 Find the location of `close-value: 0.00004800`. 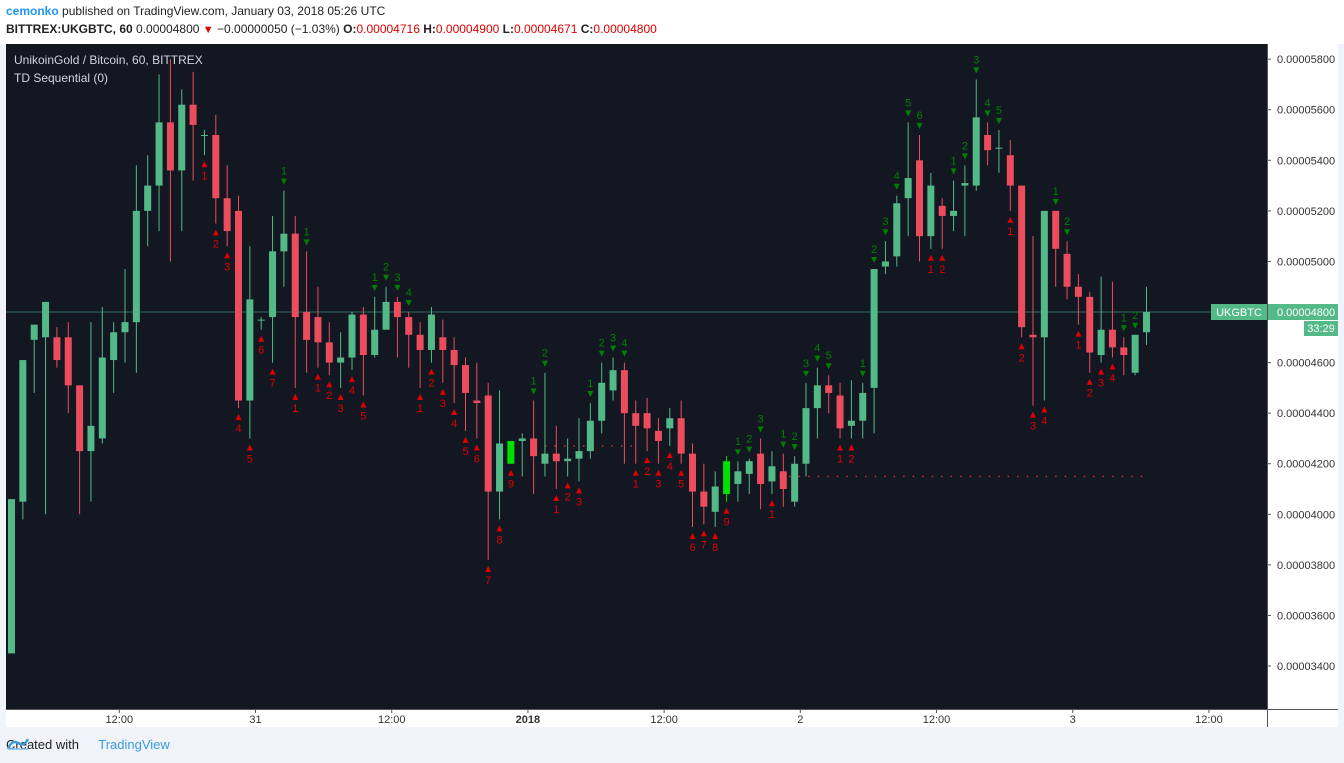

close-value: 0.00004800 is located at coordinates (625, 29).